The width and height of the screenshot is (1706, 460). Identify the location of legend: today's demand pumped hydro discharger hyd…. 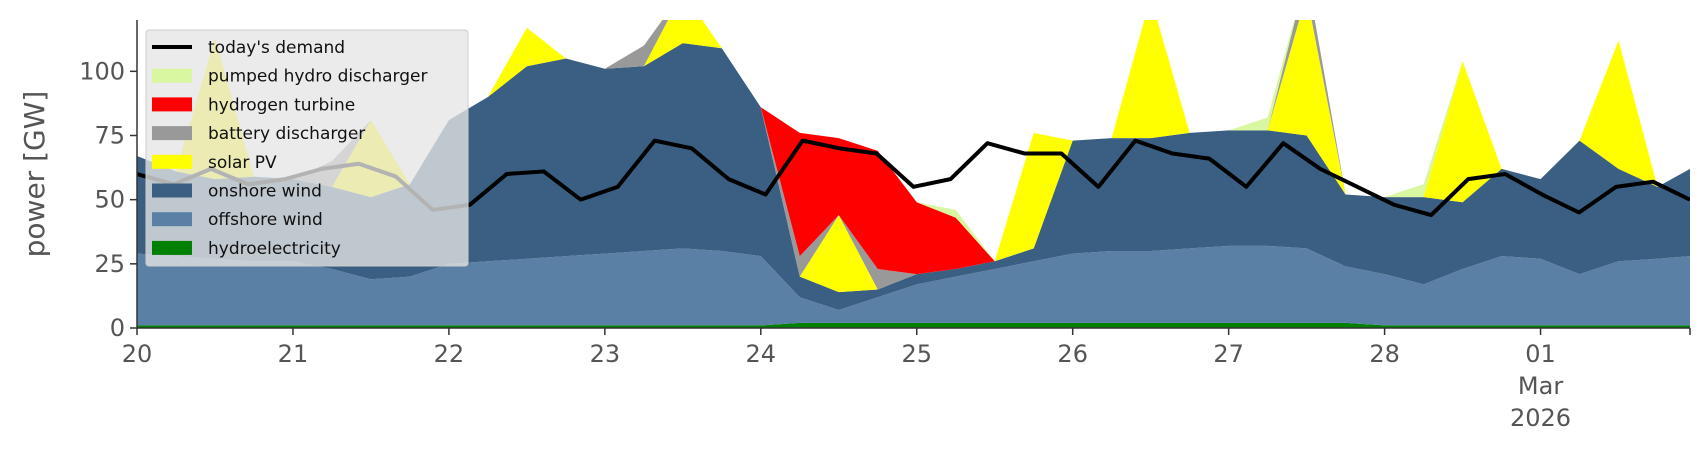
(307, 148).